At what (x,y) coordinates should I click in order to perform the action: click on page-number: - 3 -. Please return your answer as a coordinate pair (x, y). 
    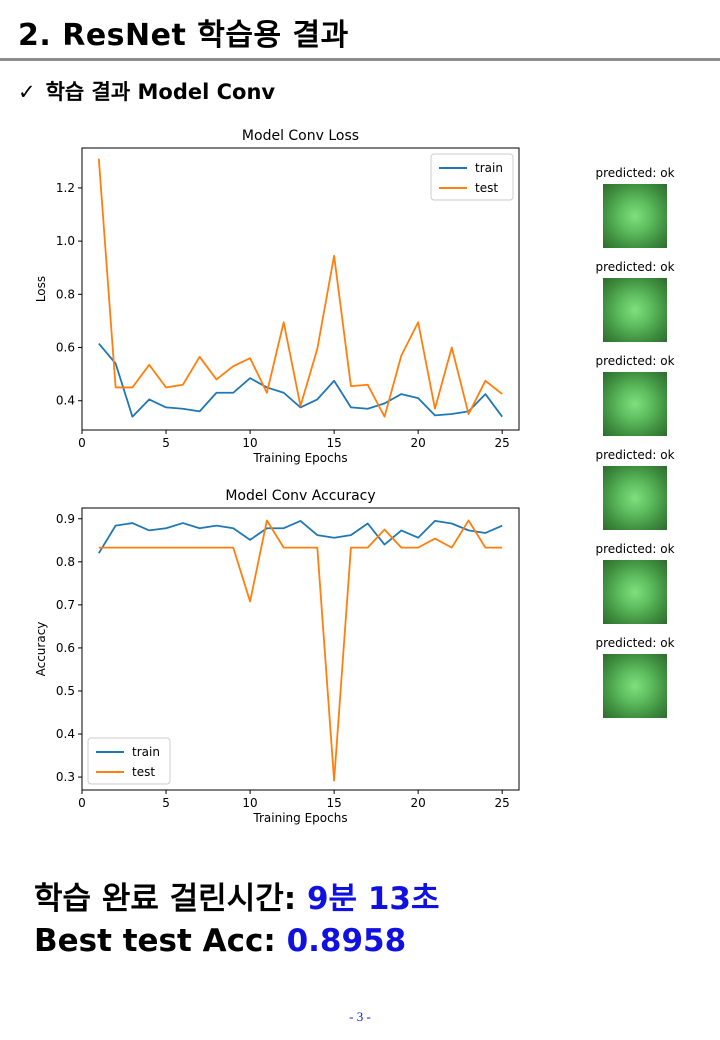
    Looking at the image, I should click on (360, 1016).